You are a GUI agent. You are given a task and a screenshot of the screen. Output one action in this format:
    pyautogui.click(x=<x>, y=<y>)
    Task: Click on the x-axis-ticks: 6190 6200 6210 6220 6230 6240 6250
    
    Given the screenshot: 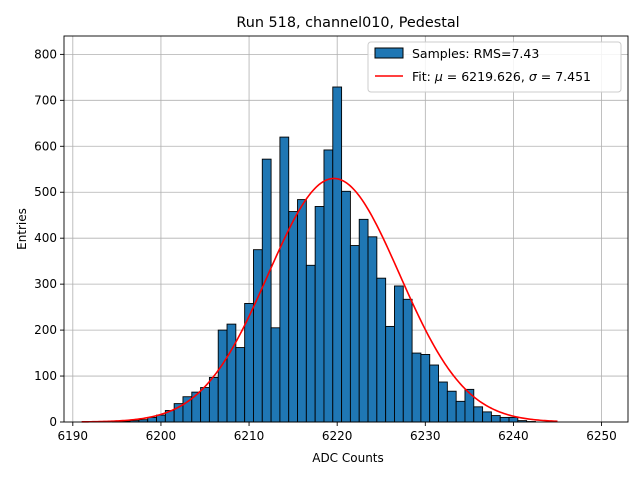 What is the action you would take?
    pyautogui.click(x=337, y=432)
    